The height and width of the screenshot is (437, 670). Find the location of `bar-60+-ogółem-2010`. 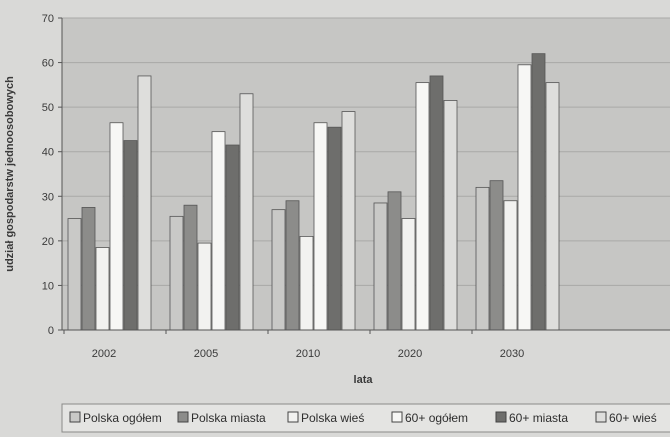

bar-60+-ogółem-2010 is located at coordinates (320, 226).